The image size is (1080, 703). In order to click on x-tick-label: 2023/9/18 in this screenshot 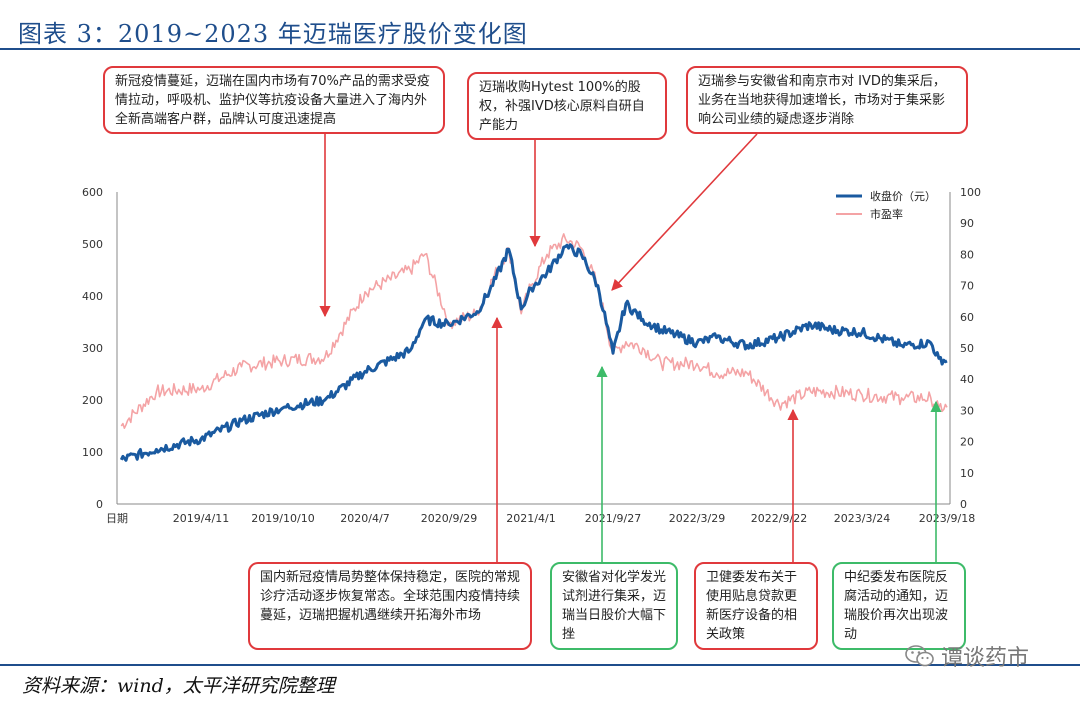, I will do `click(947, 518)`.